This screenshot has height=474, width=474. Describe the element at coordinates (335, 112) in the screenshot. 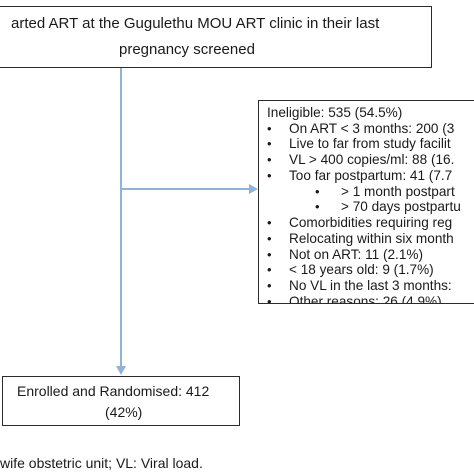

I see `ineligible-header: Ineligible: 535 (54.5%)` at that location.